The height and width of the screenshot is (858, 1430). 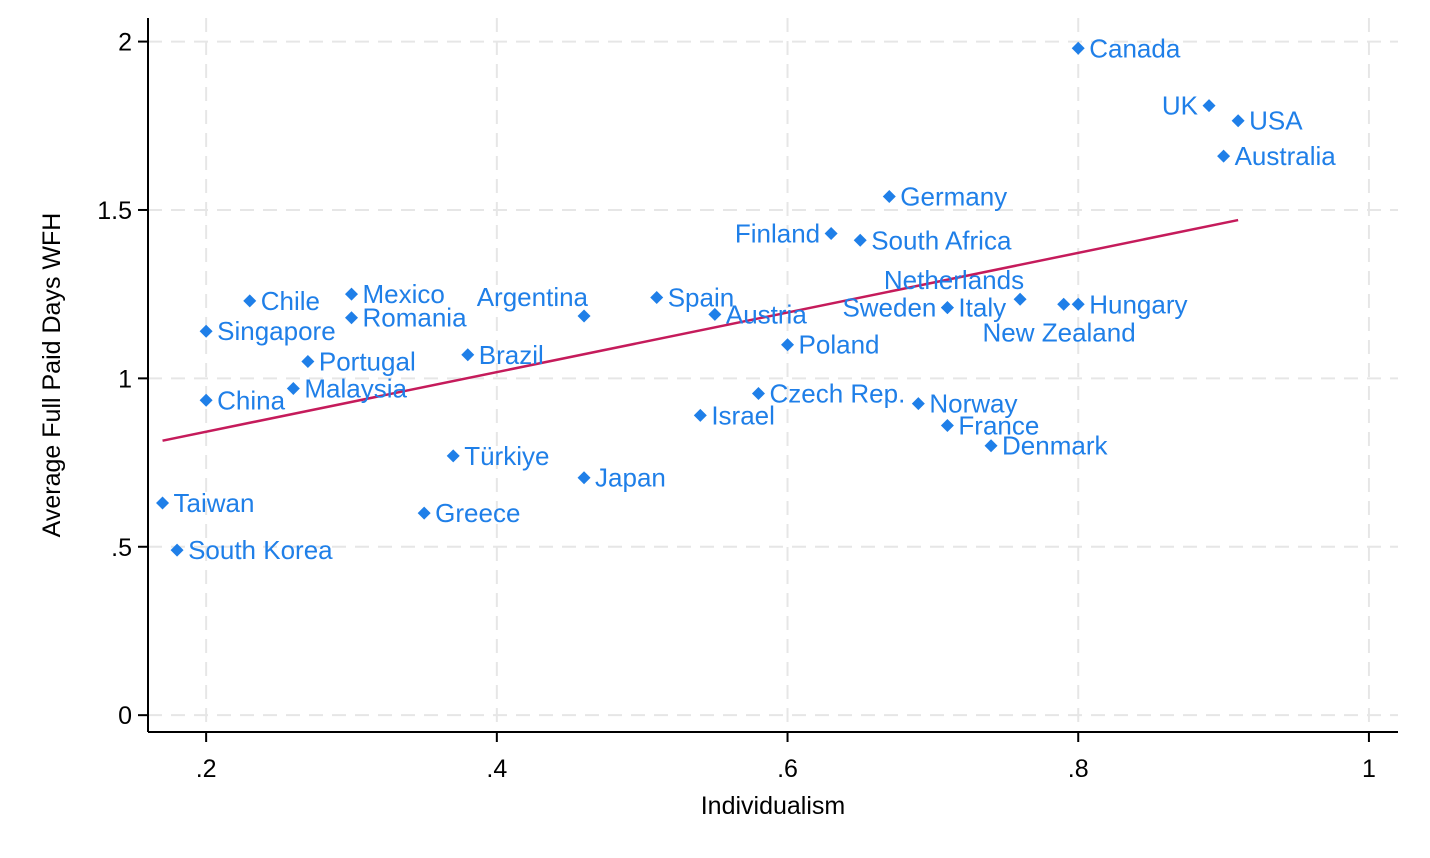 What do you see at coordinates (533, 297) in the screenshot?
I see `data-point-label: Argentina` at bounding box center [533, 297].